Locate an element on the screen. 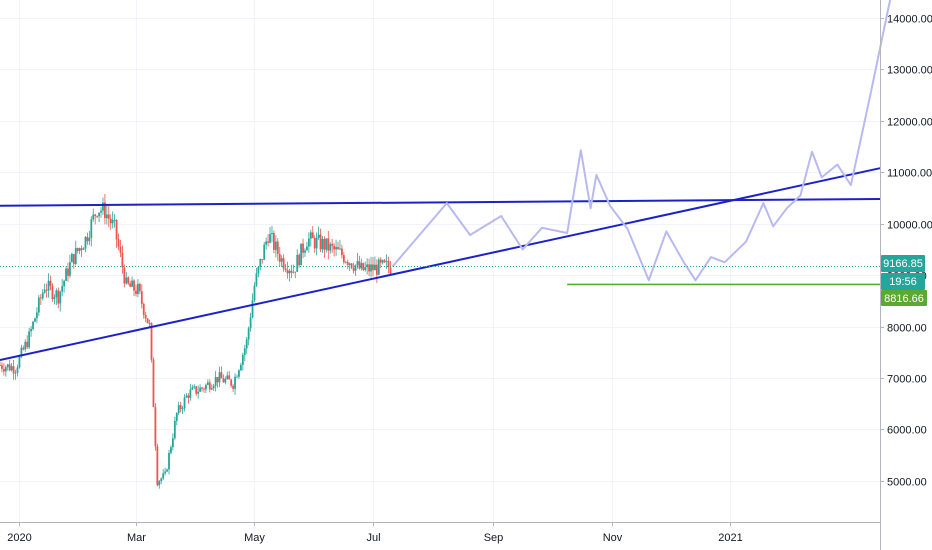  level-badge: 8816.66 is located at coordinates (904, 299).